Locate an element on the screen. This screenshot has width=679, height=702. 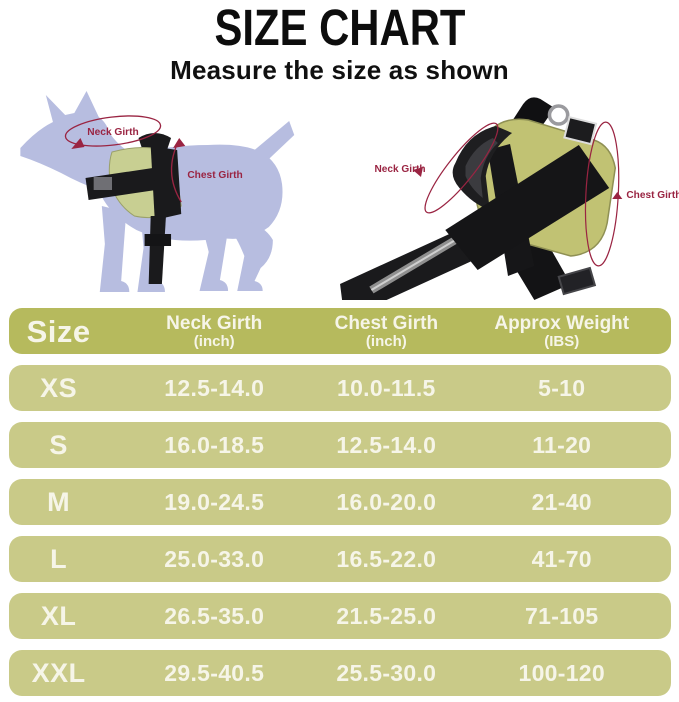
neck-girth-arrow-dog is located at coordinates (78, 144).